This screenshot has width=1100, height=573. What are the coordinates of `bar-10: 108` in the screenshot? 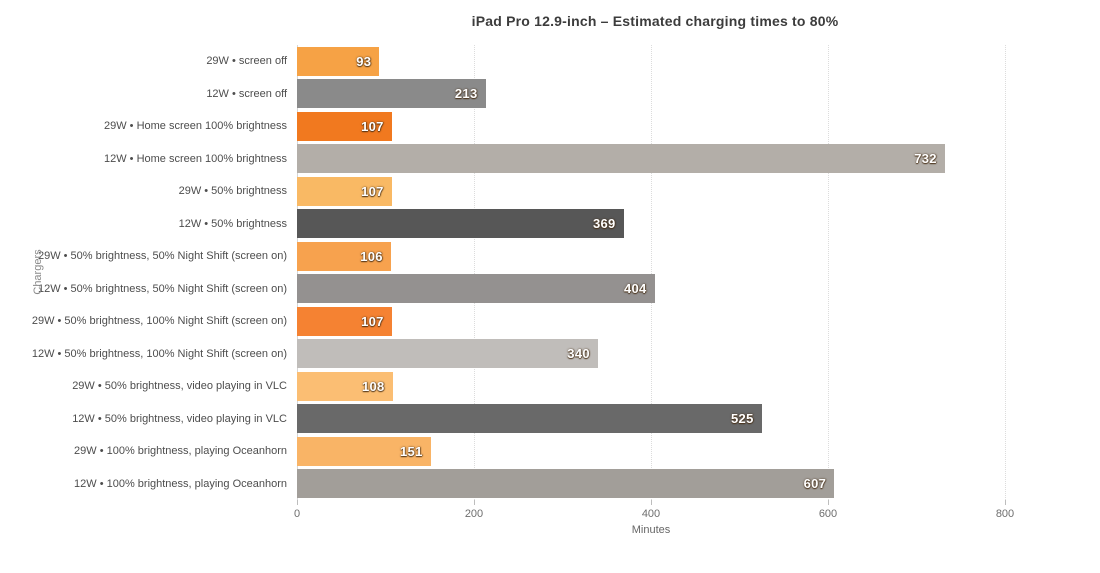 It's located at (345, 386).